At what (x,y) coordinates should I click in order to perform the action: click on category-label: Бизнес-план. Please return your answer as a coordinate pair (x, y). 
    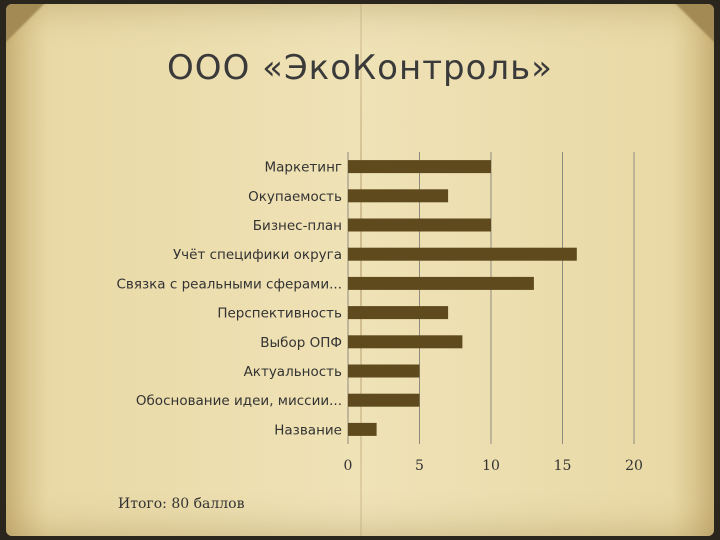
    Looking at the image, I should click on (297, 226).